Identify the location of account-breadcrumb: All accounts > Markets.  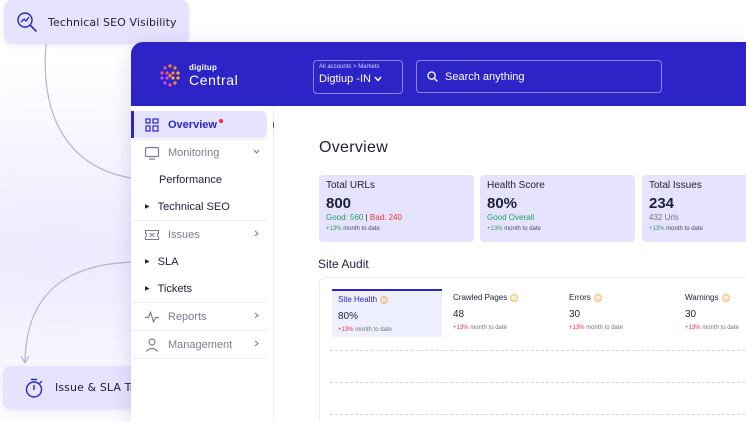
(349, 67).